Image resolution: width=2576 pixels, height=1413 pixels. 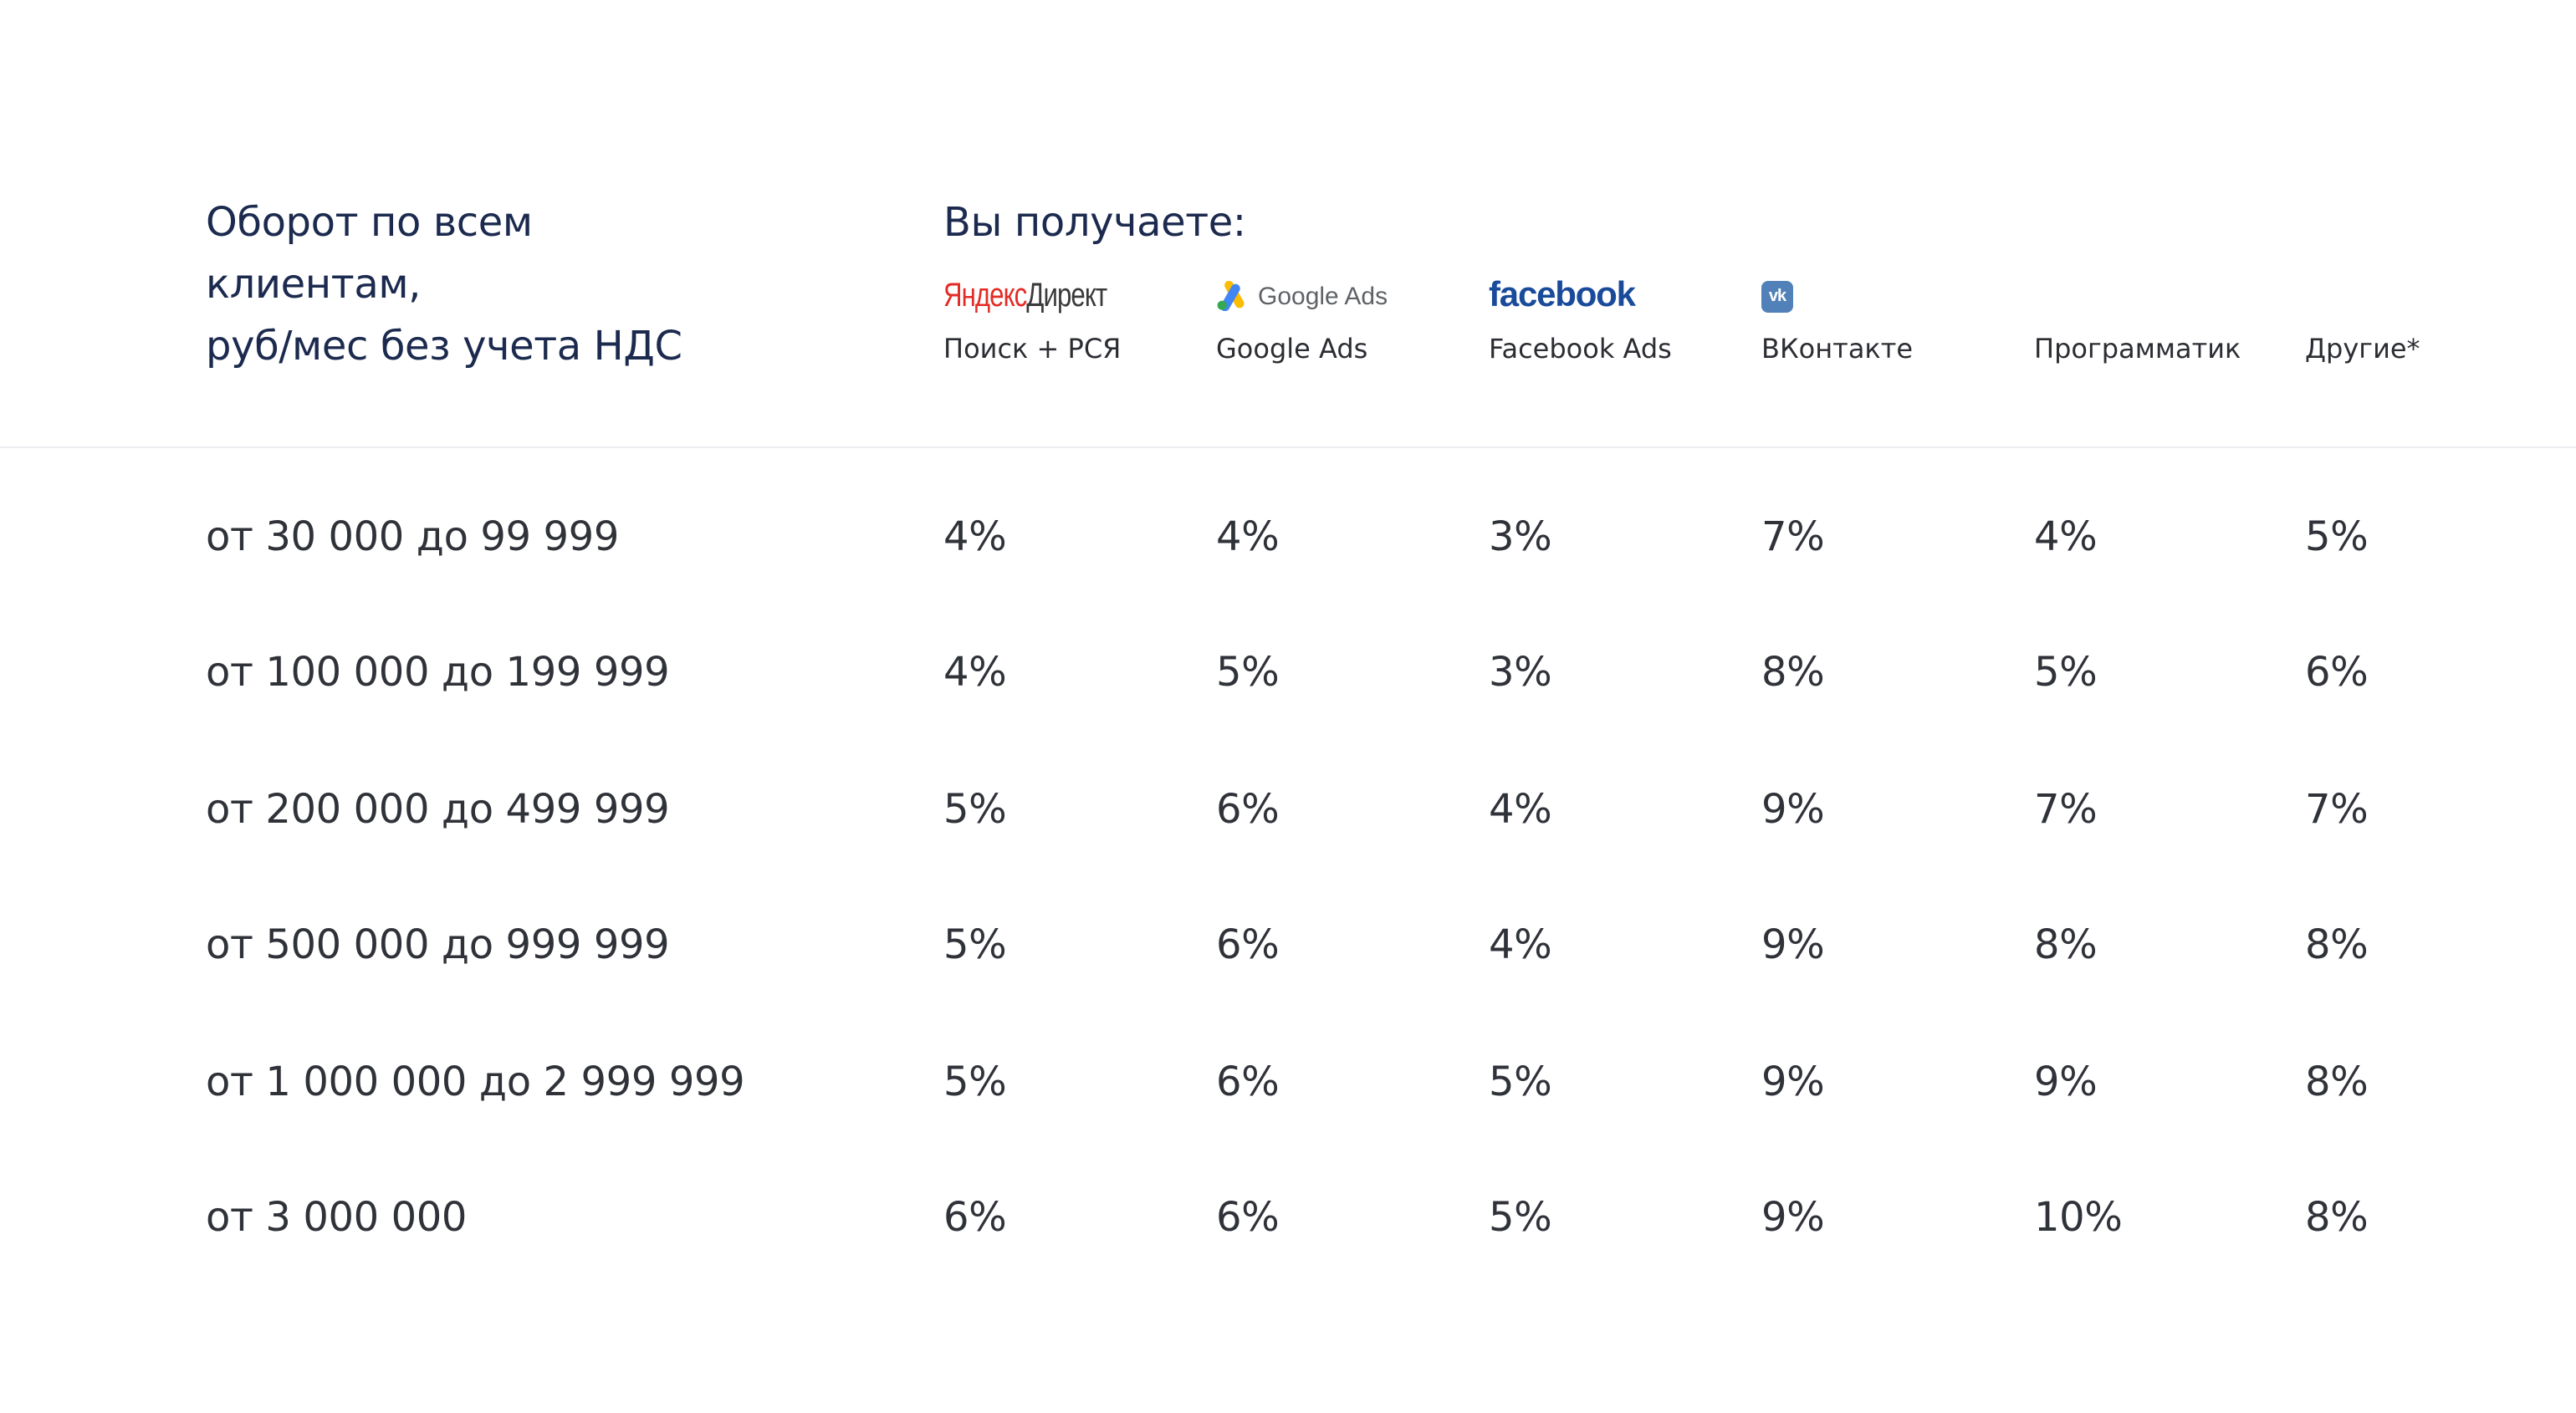 I want to click on turnover-header-line: Оборот по всем, so click(x=369, y=222).